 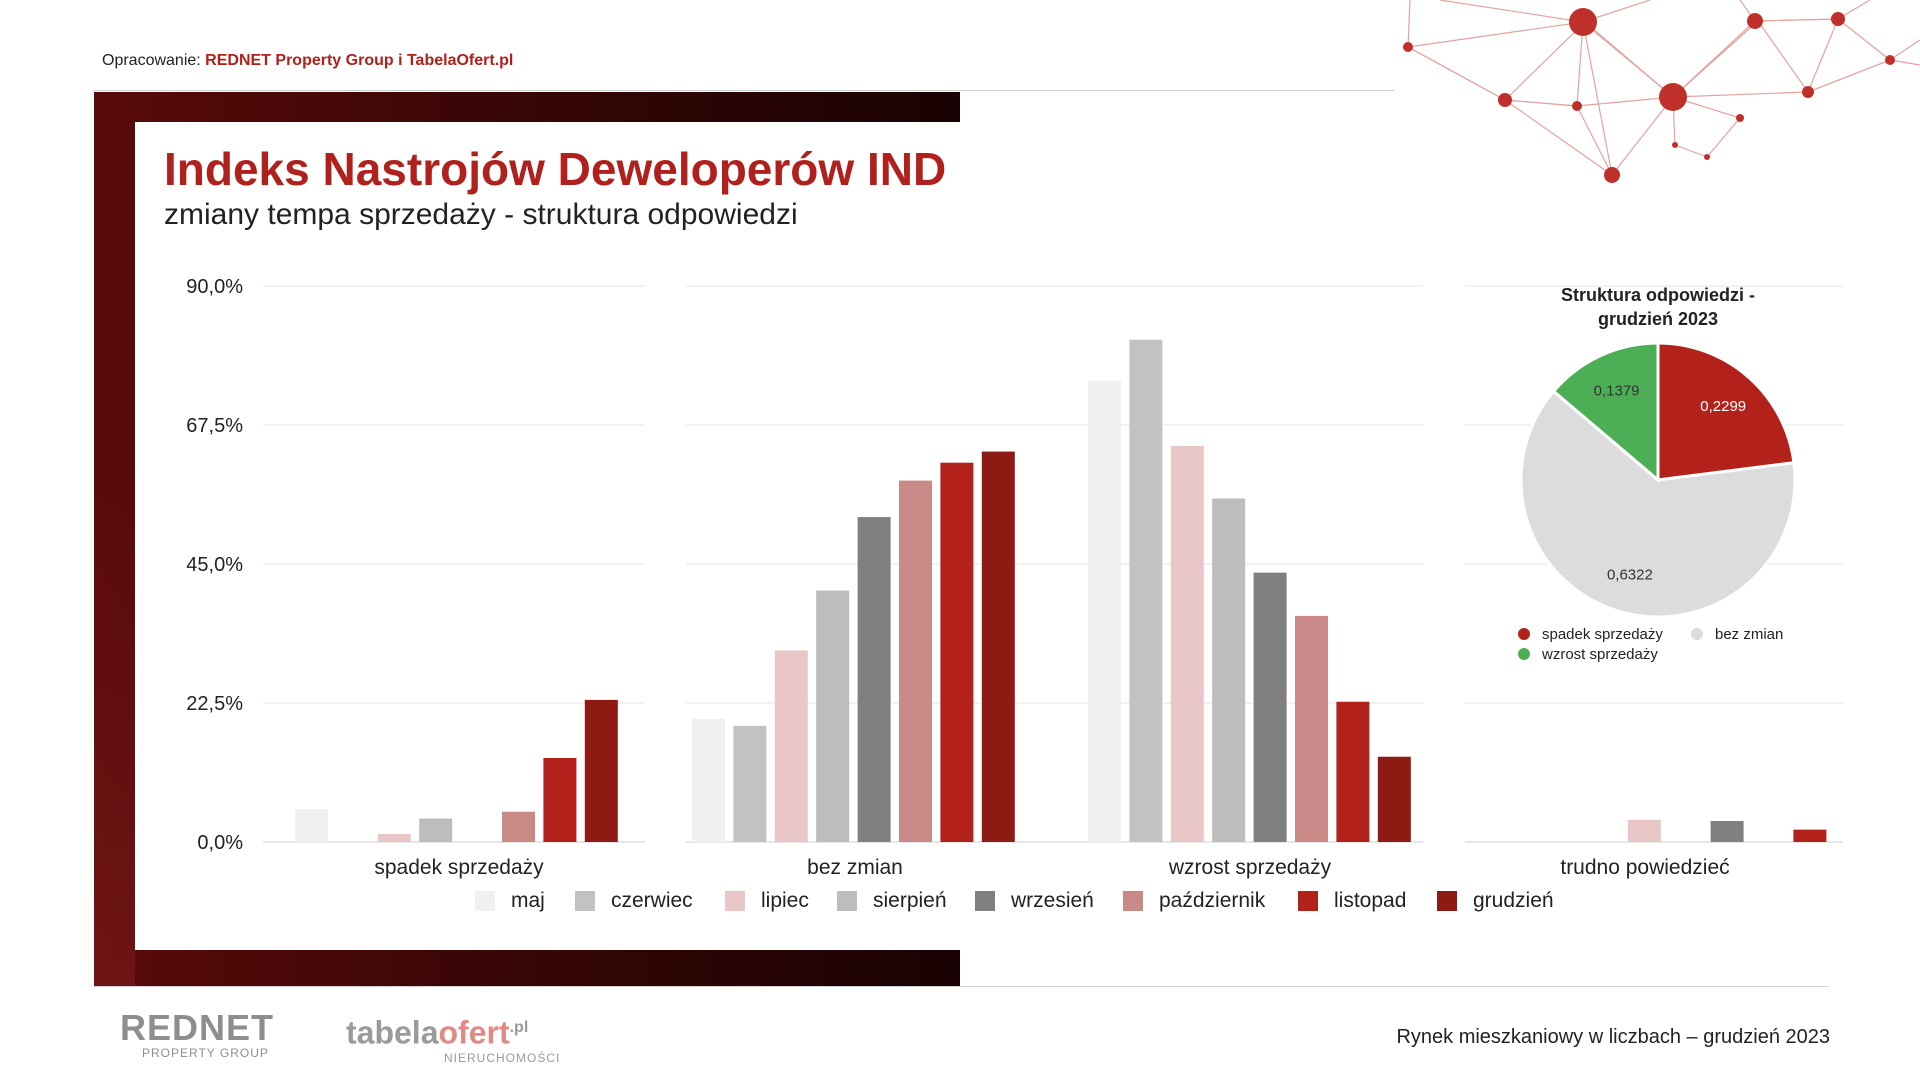 I want to click on tabela-logo-sub: NIERUCHOMOŚCI, so click(x=502, y=1057).